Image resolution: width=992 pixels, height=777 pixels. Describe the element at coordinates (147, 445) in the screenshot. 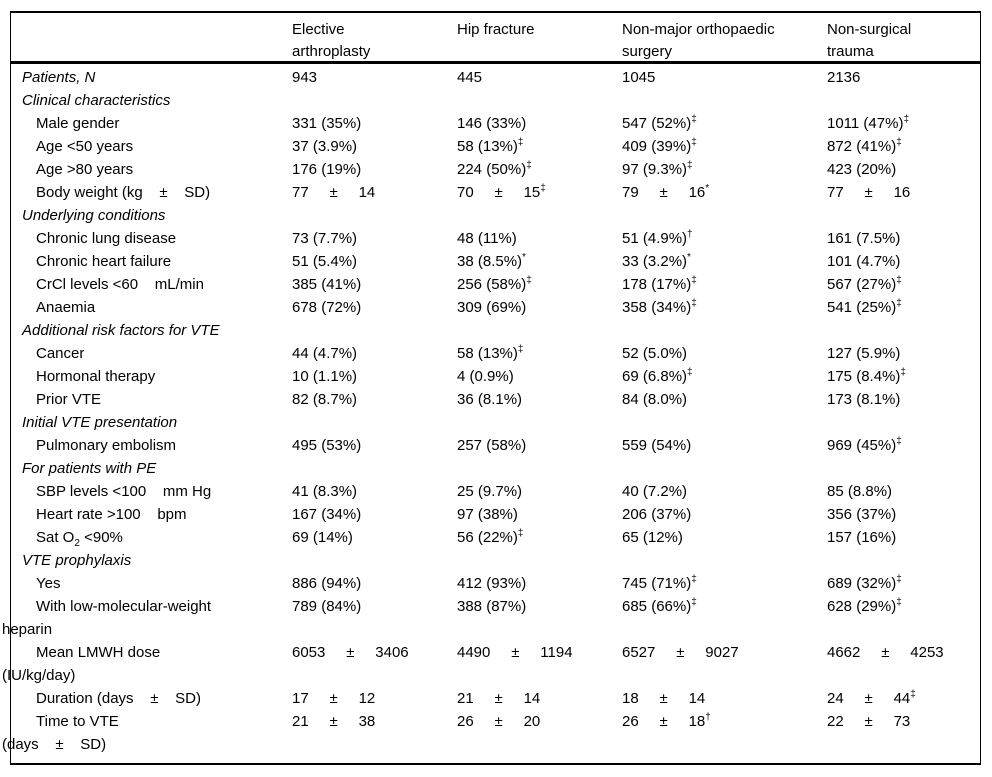

I see `row-label: Pulmonary embolism` at that location.